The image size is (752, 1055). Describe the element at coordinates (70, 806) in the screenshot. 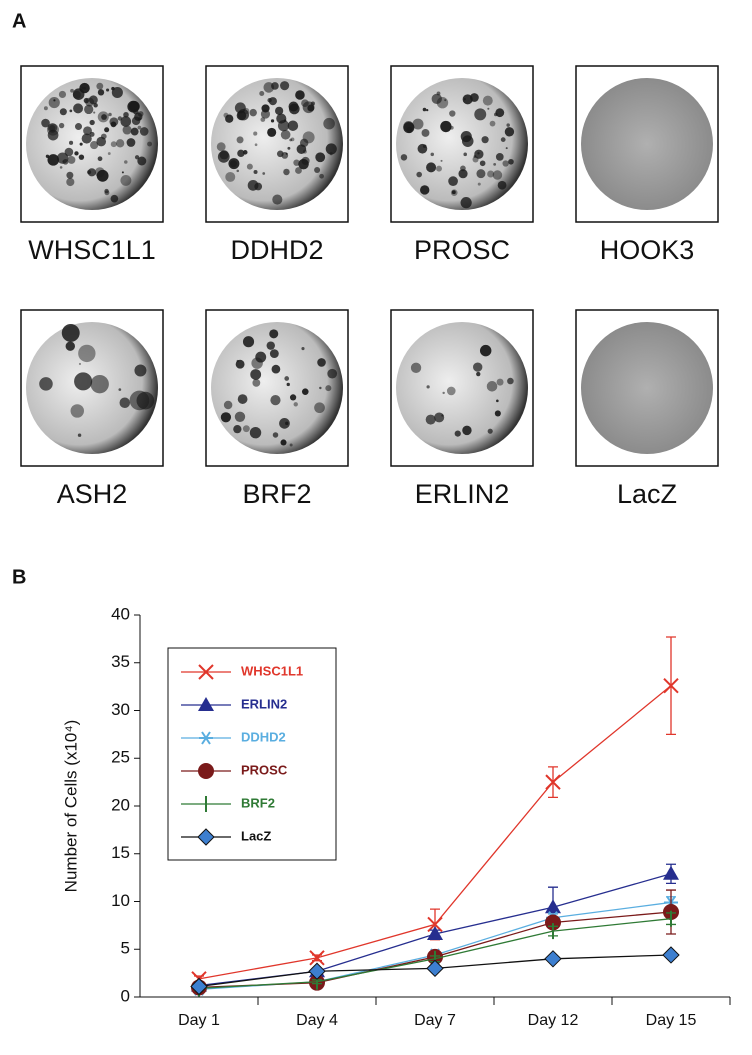

I see `y-axis-label: Number of Cells (x10⁴)` at that location.